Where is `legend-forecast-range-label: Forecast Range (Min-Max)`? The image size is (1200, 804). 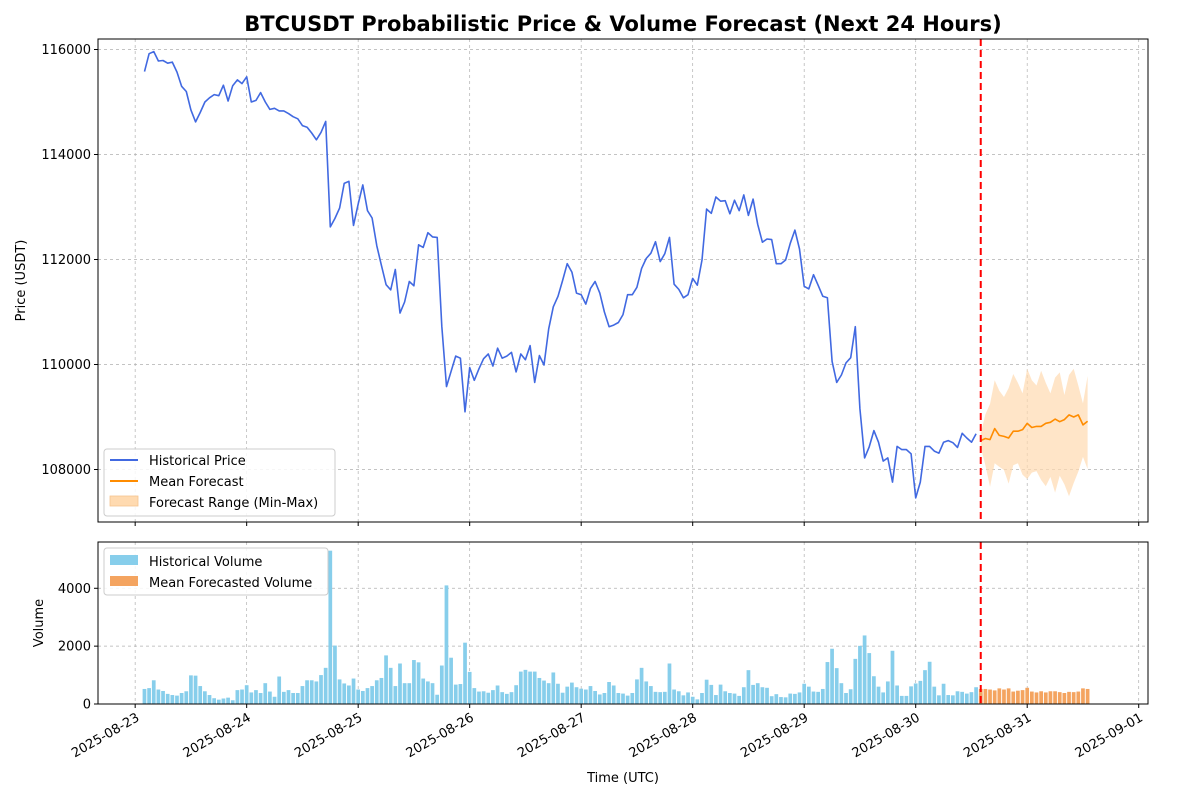
legend-forecast-range-label: Forecast Range (Min-Max) is located at coordinates (233, 503).